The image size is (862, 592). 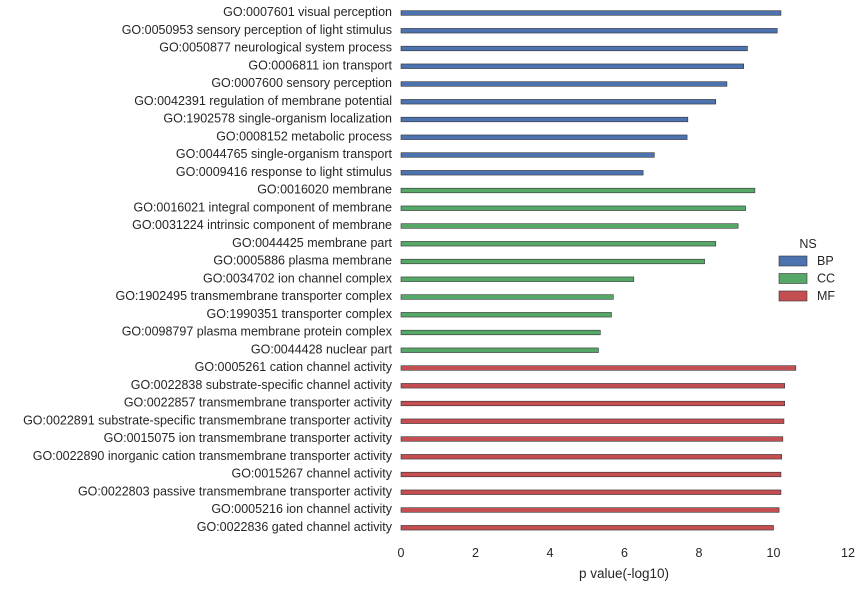 What do you see at coordinates (301, 83) in the screenshot?
I see `category-label: GO:0007600 sensory perception` at bounding box center [301, 83].